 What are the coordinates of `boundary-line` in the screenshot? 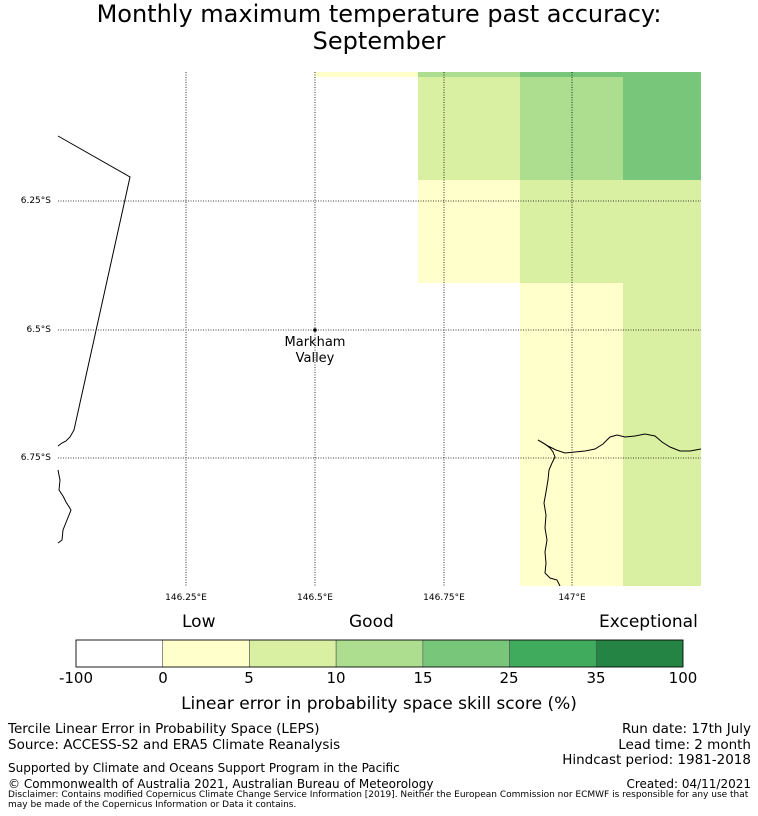 It's located at (94, 291).